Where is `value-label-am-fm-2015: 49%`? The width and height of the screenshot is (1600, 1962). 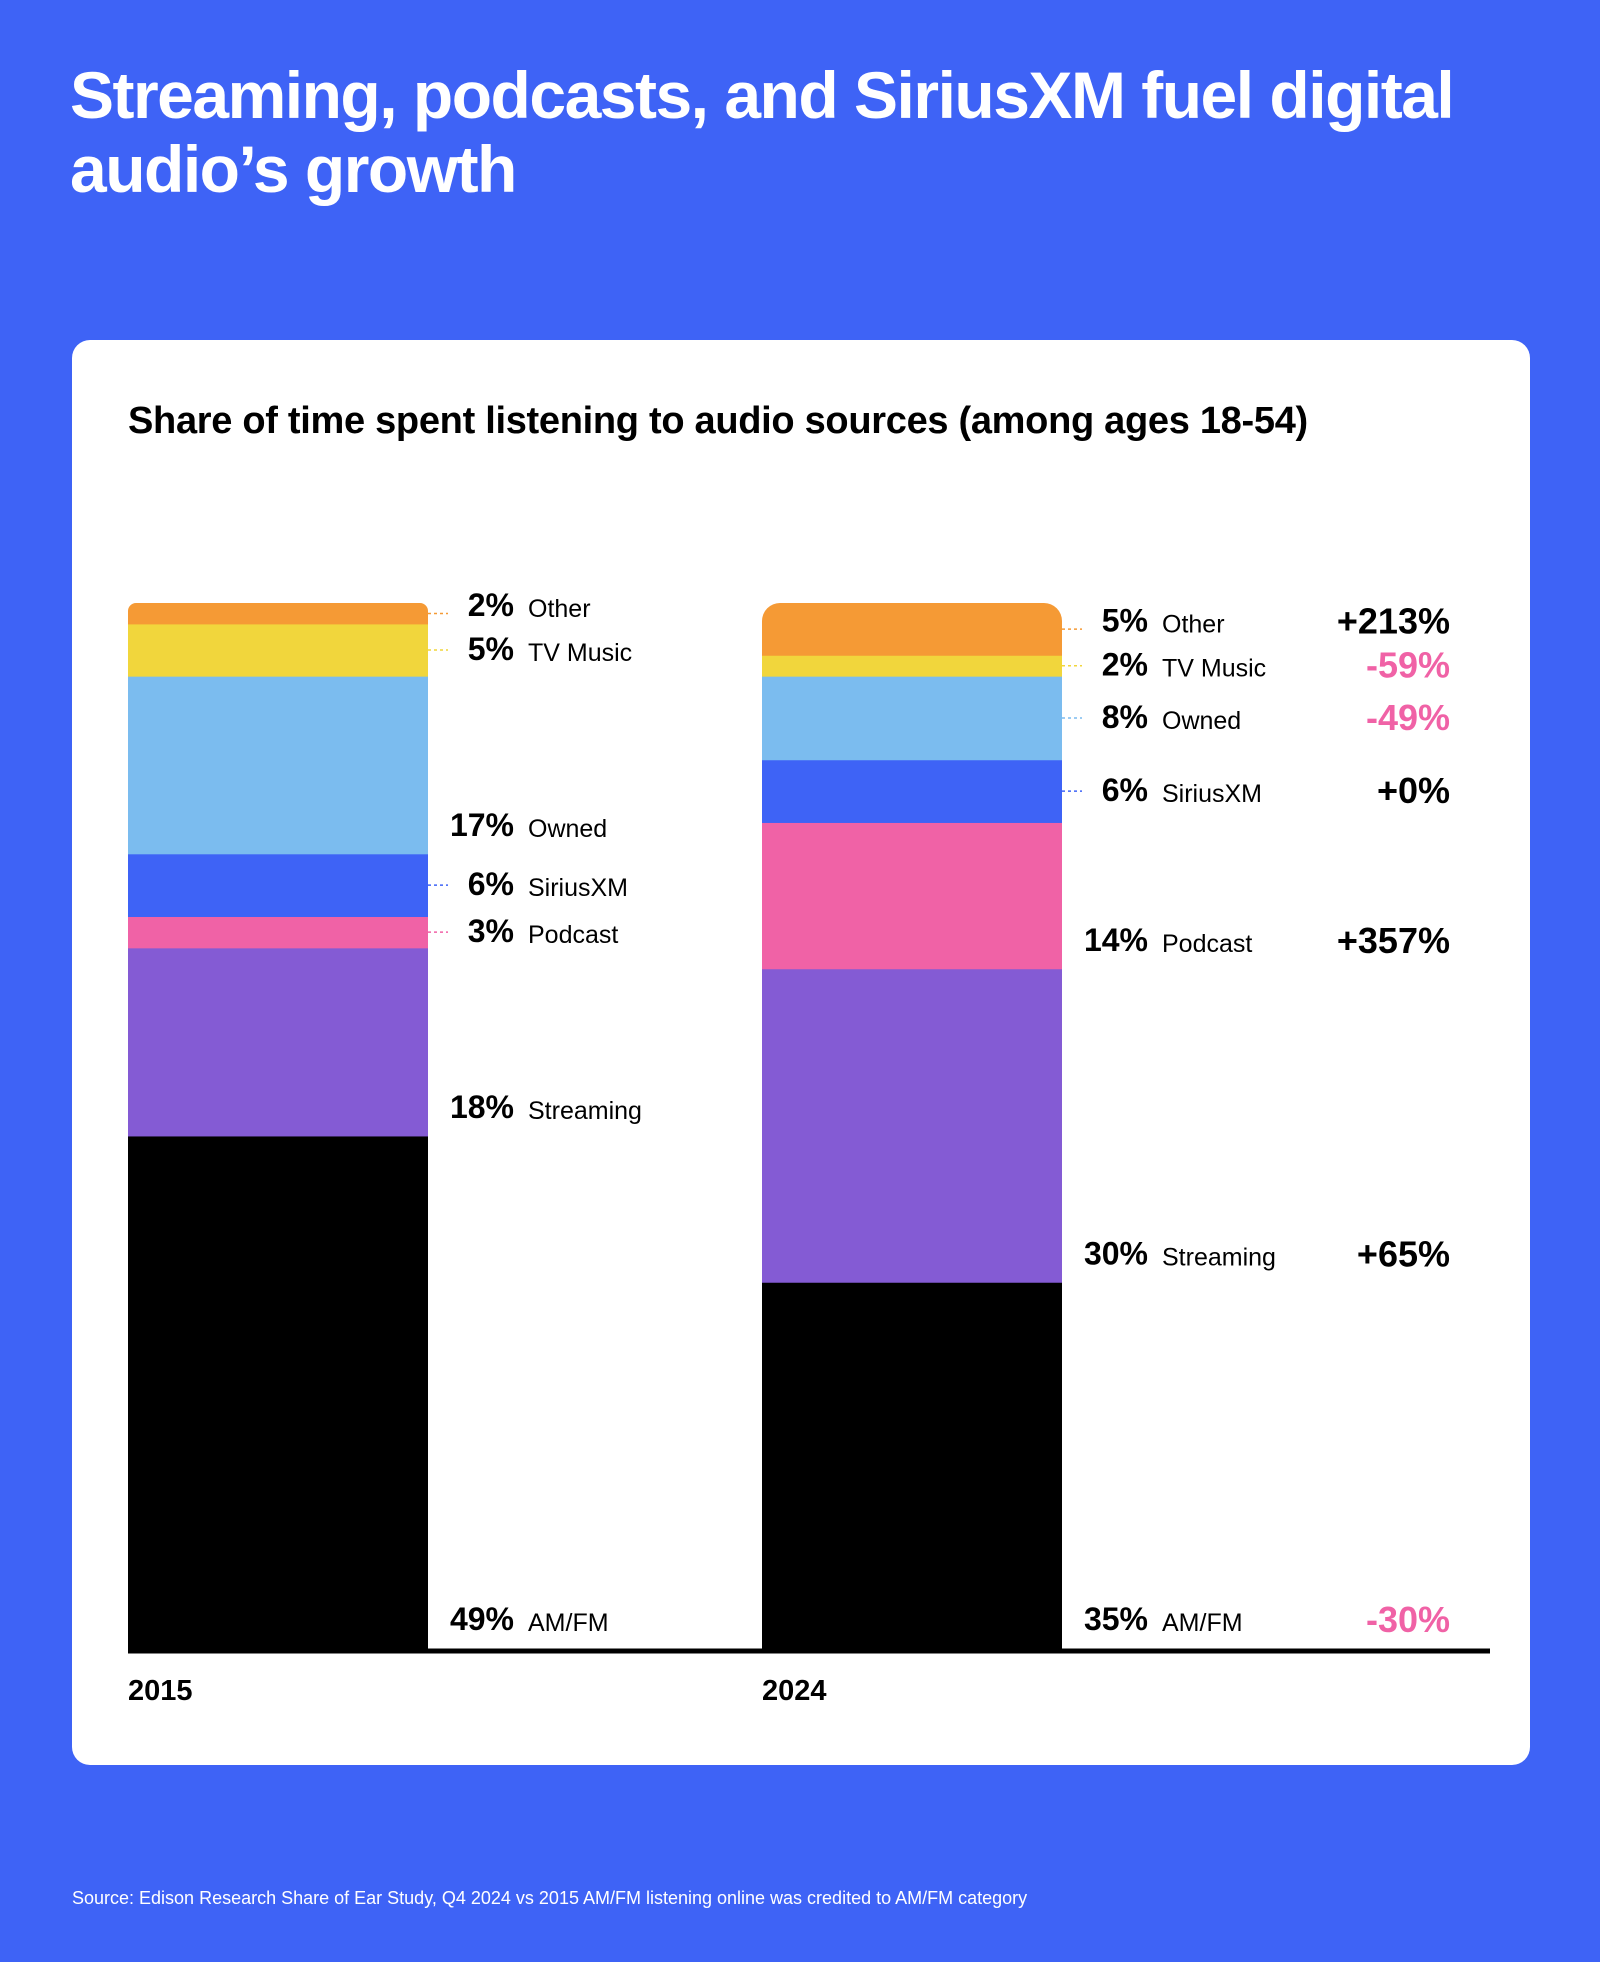 value-label-am-fm-2015: 49% is located at coordinates (482, 1619).